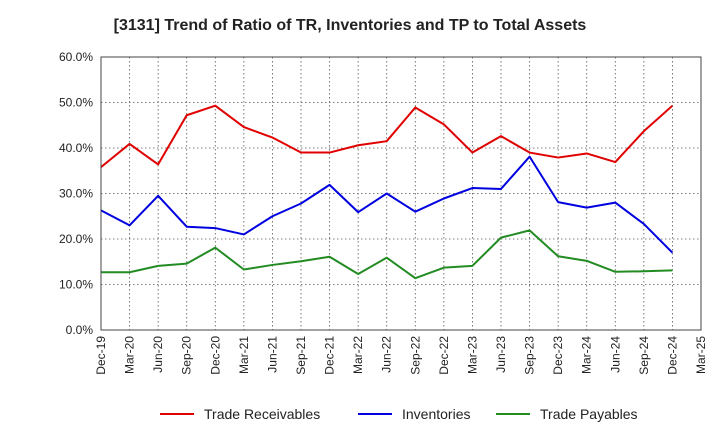 This screenshot has width=720, height=440. What do you see at coordinates (101, 355) in the screenshot?
I see `x-tick-label: Dec-19` at bounding box center [101, 355].